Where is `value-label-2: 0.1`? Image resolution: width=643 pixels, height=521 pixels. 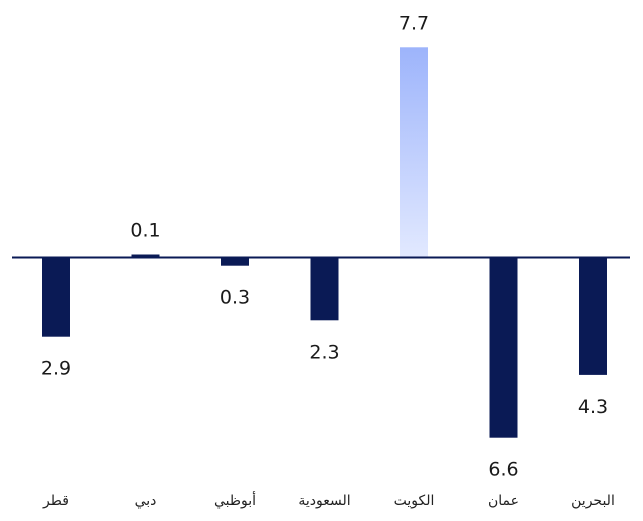
value-label-2: 0.1 is located at coordinates (145, 231).